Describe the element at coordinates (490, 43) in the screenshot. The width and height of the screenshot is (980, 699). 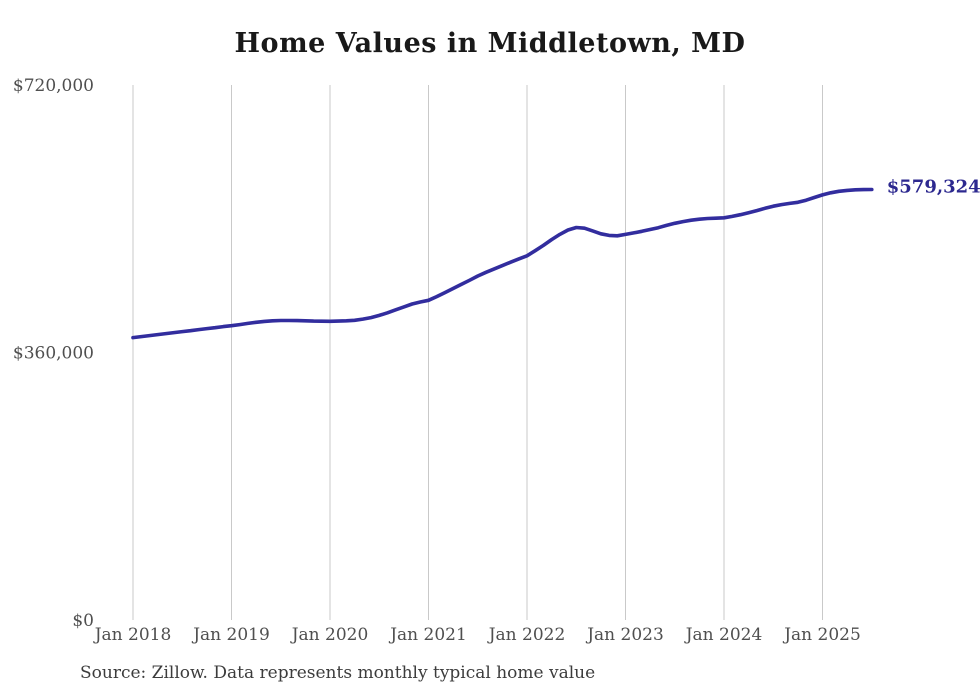
I see `chart-title: Home Values in Middletown, MD` at that location.